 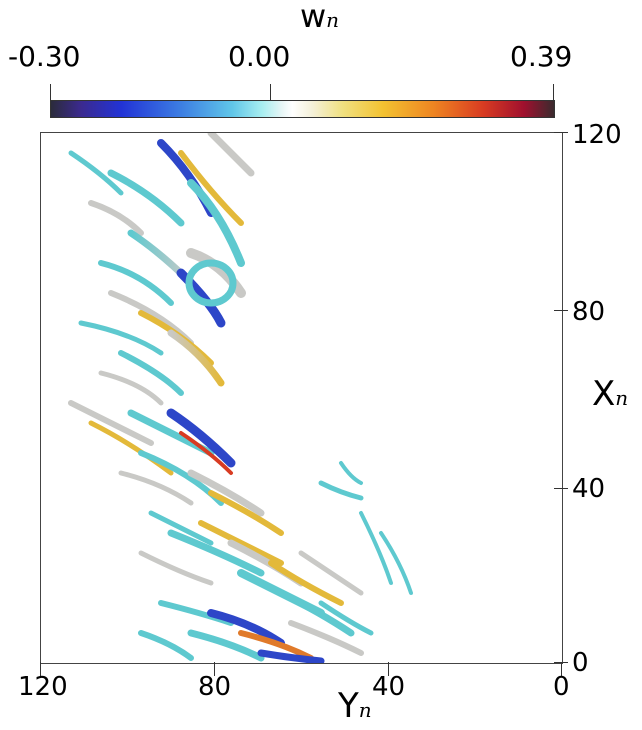 I want to click on x-tick-label-120: 120, so click(x=43, y=687).